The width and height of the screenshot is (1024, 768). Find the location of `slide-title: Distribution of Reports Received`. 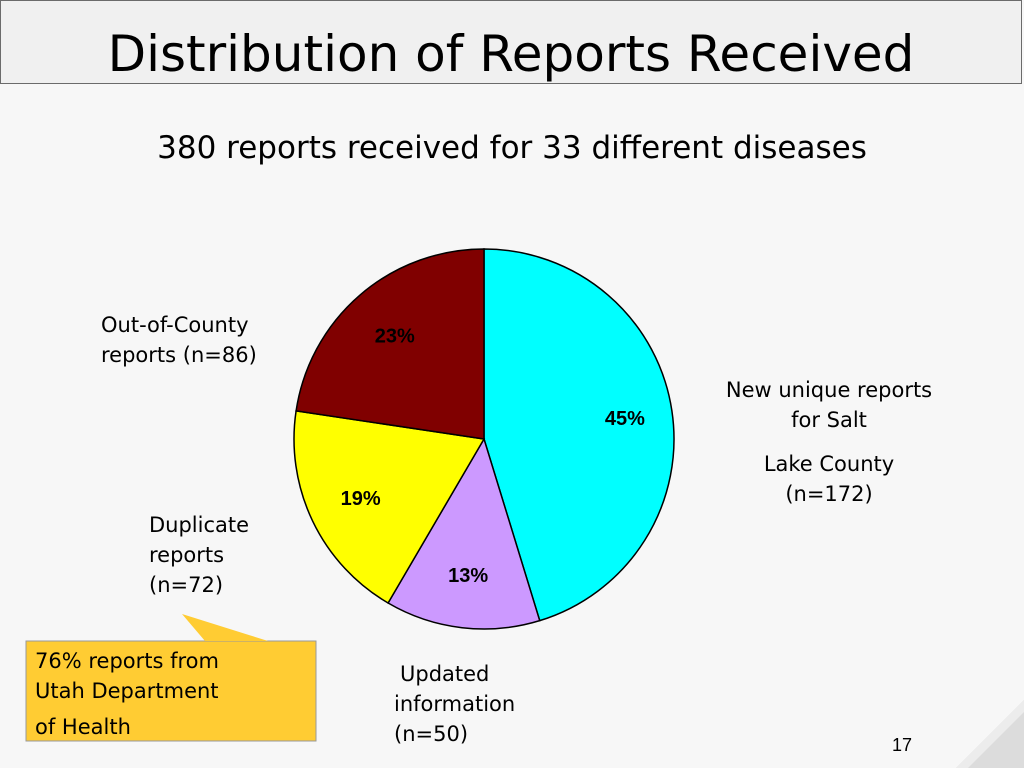

slide-title: Distribution of Reports Received is located at coordinates (511, 54).